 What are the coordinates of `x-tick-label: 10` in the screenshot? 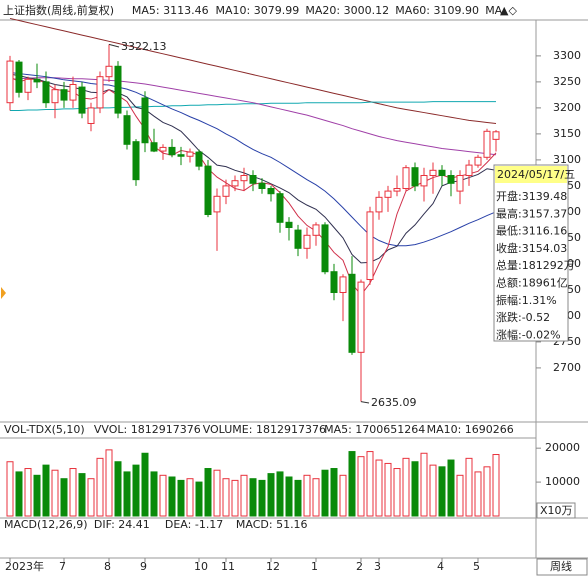 It's located at (201, 566).